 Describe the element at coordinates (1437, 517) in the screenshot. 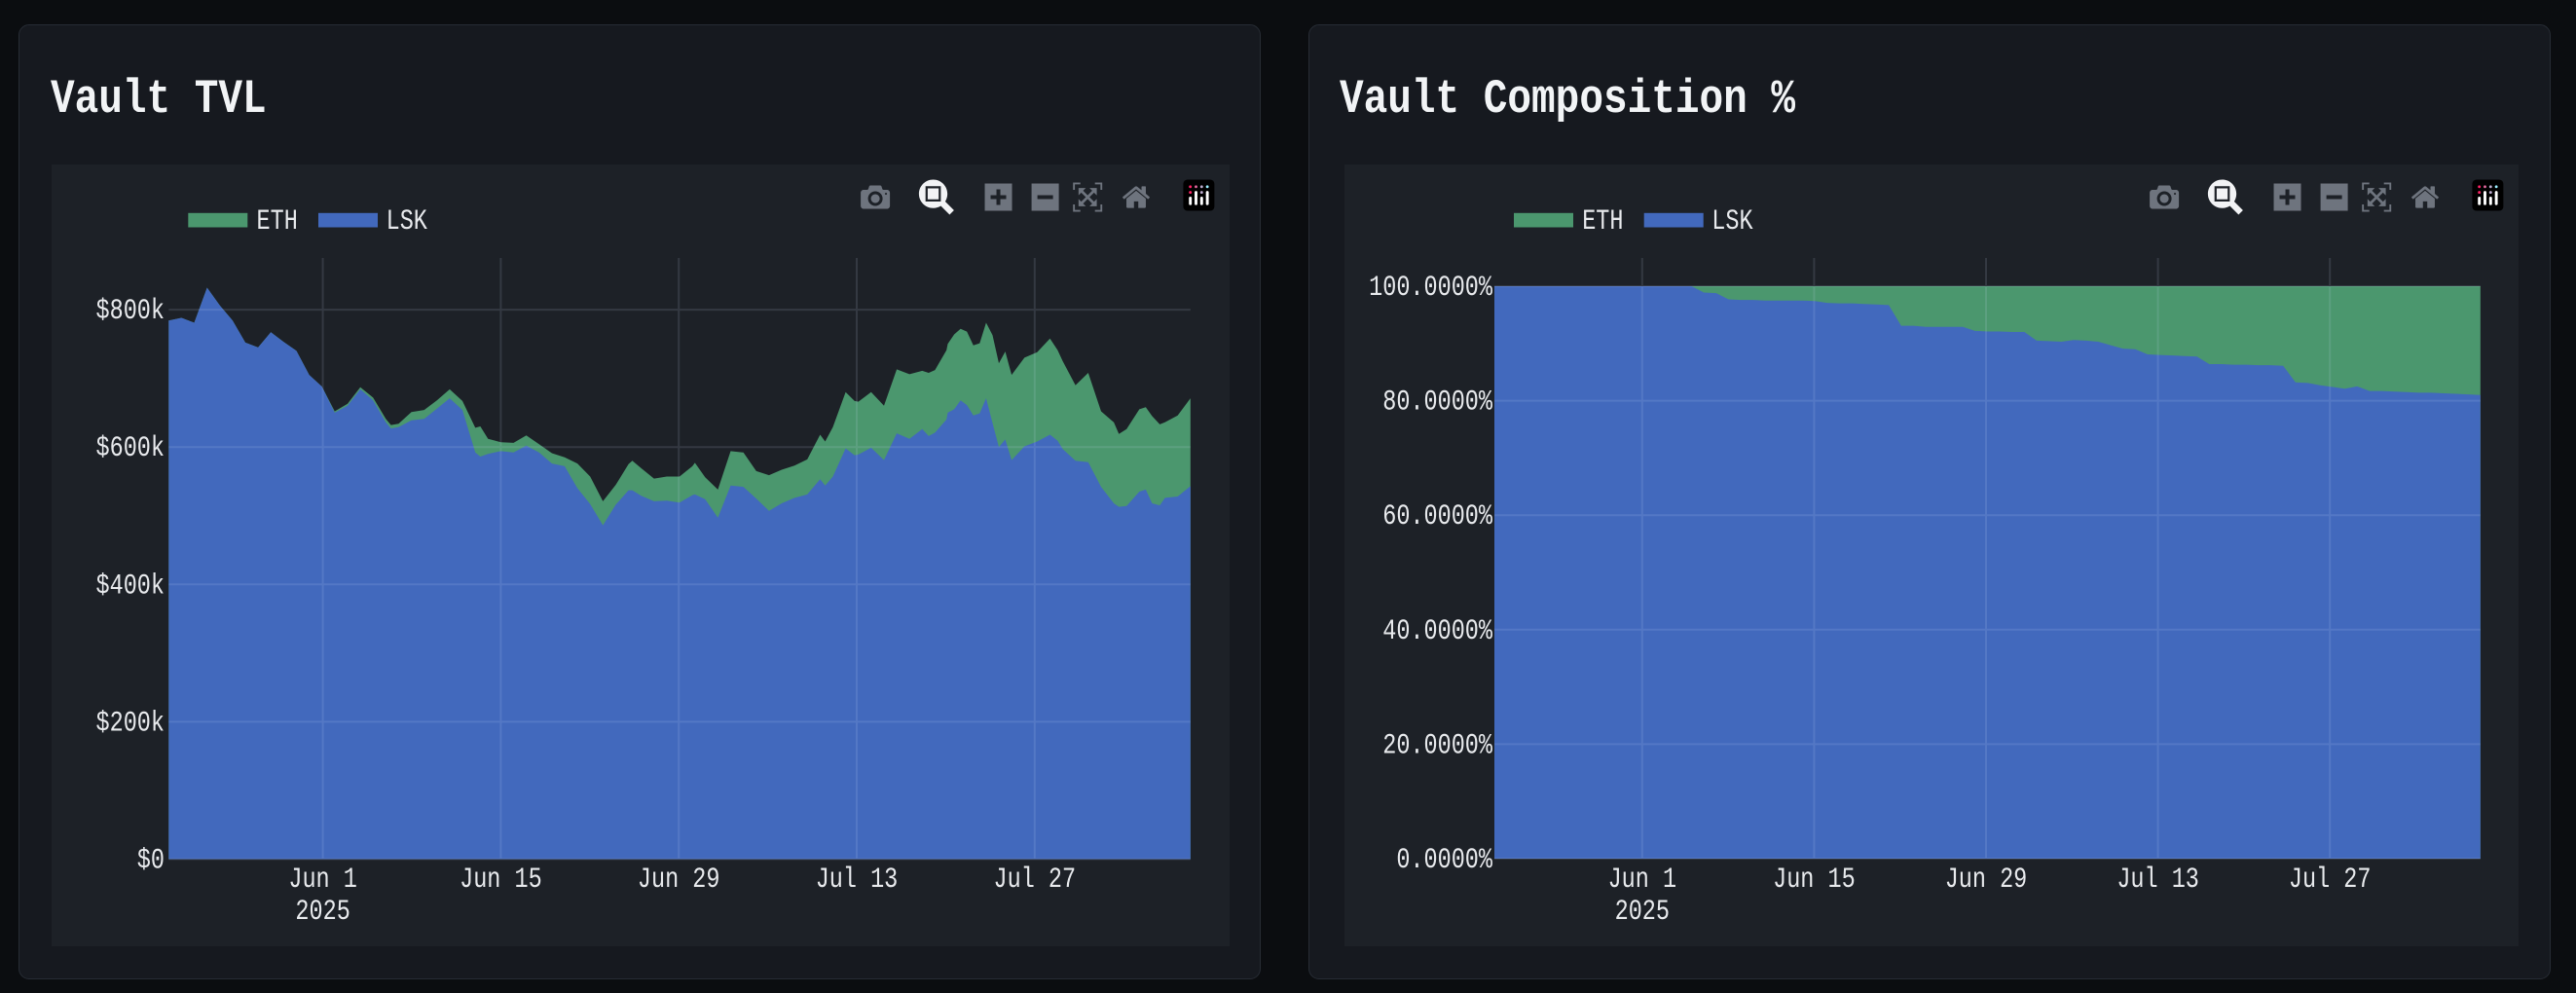

I see `svg-text: 60.0000%` at that location.